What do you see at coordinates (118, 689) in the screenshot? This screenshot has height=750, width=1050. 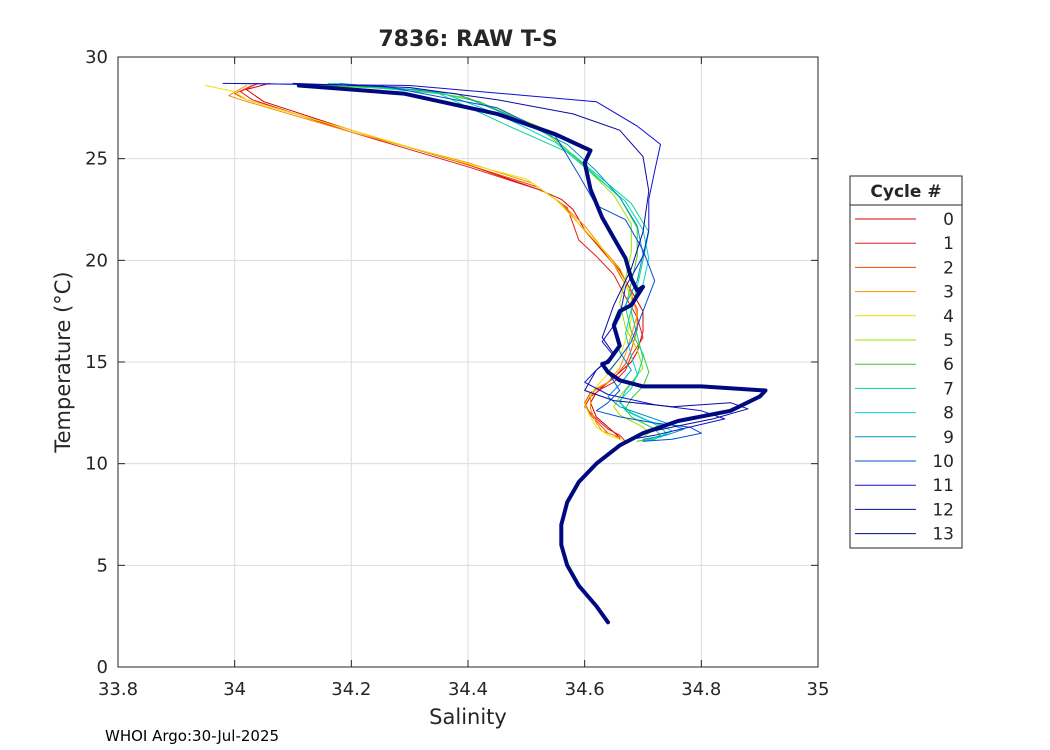 I see `x-tick-label: 33.8` at bounding box center [118, 689].